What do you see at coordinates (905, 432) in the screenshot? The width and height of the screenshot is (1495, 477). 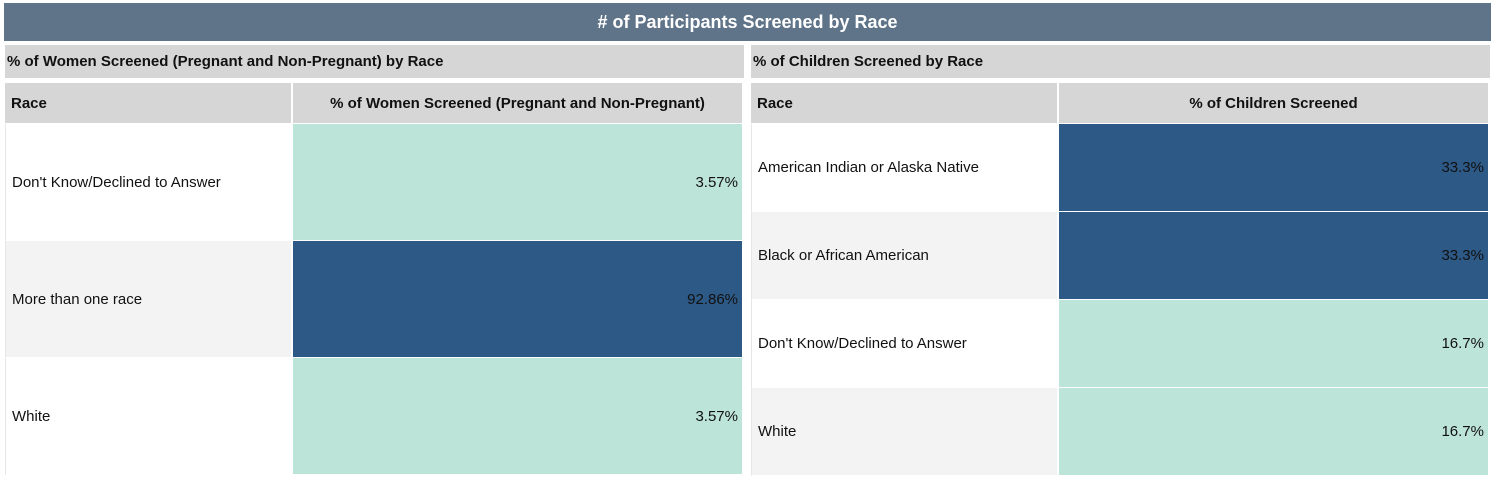 I see `children-race-cell: White` at bounding box center [905, 432].